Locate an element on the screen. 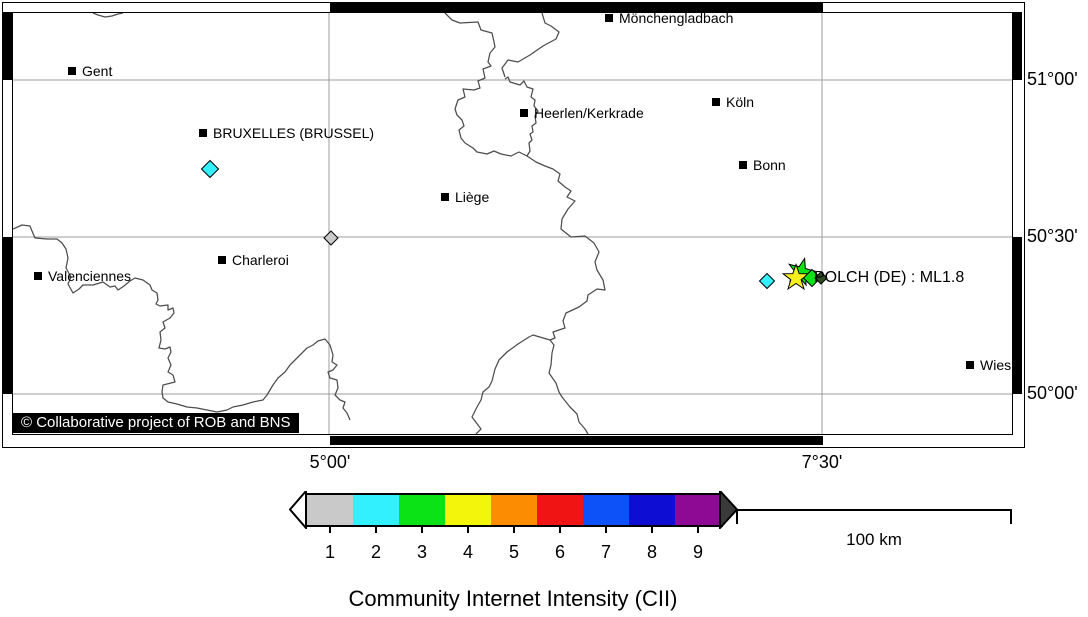 Image resolution: width=1088 pixels, height=617 pixels. x-axis-label-5-00: 5°00' is located at coordinates (330, 462).